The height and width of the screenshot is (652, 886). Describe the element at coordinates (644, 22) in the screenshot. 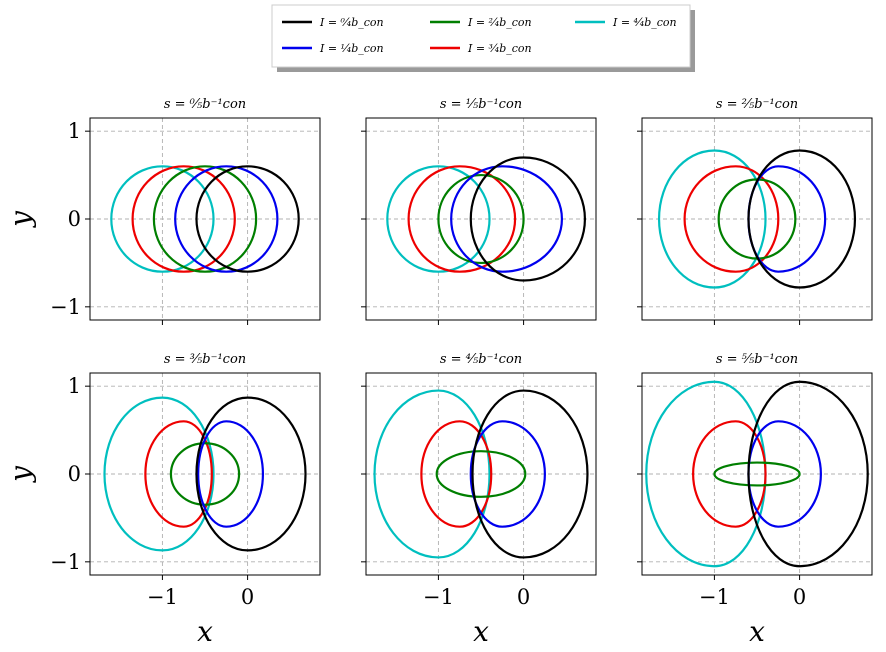

I see `legend-label: I = ⁴⁄₄b_con` at that location.